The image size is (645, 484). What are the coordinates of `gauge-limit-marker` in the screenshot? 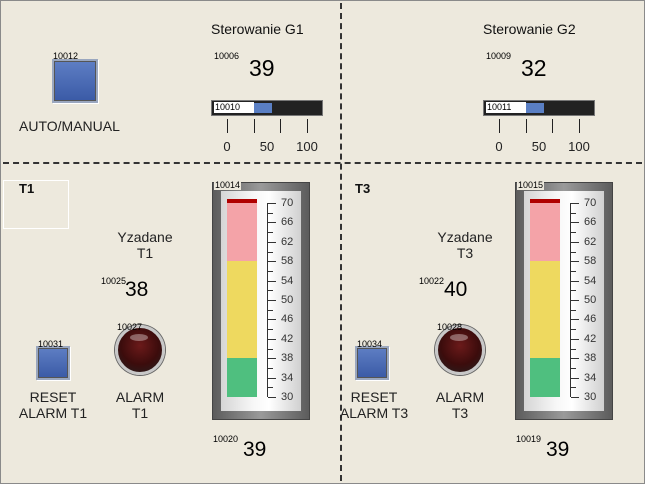 It's located at (545, 201).